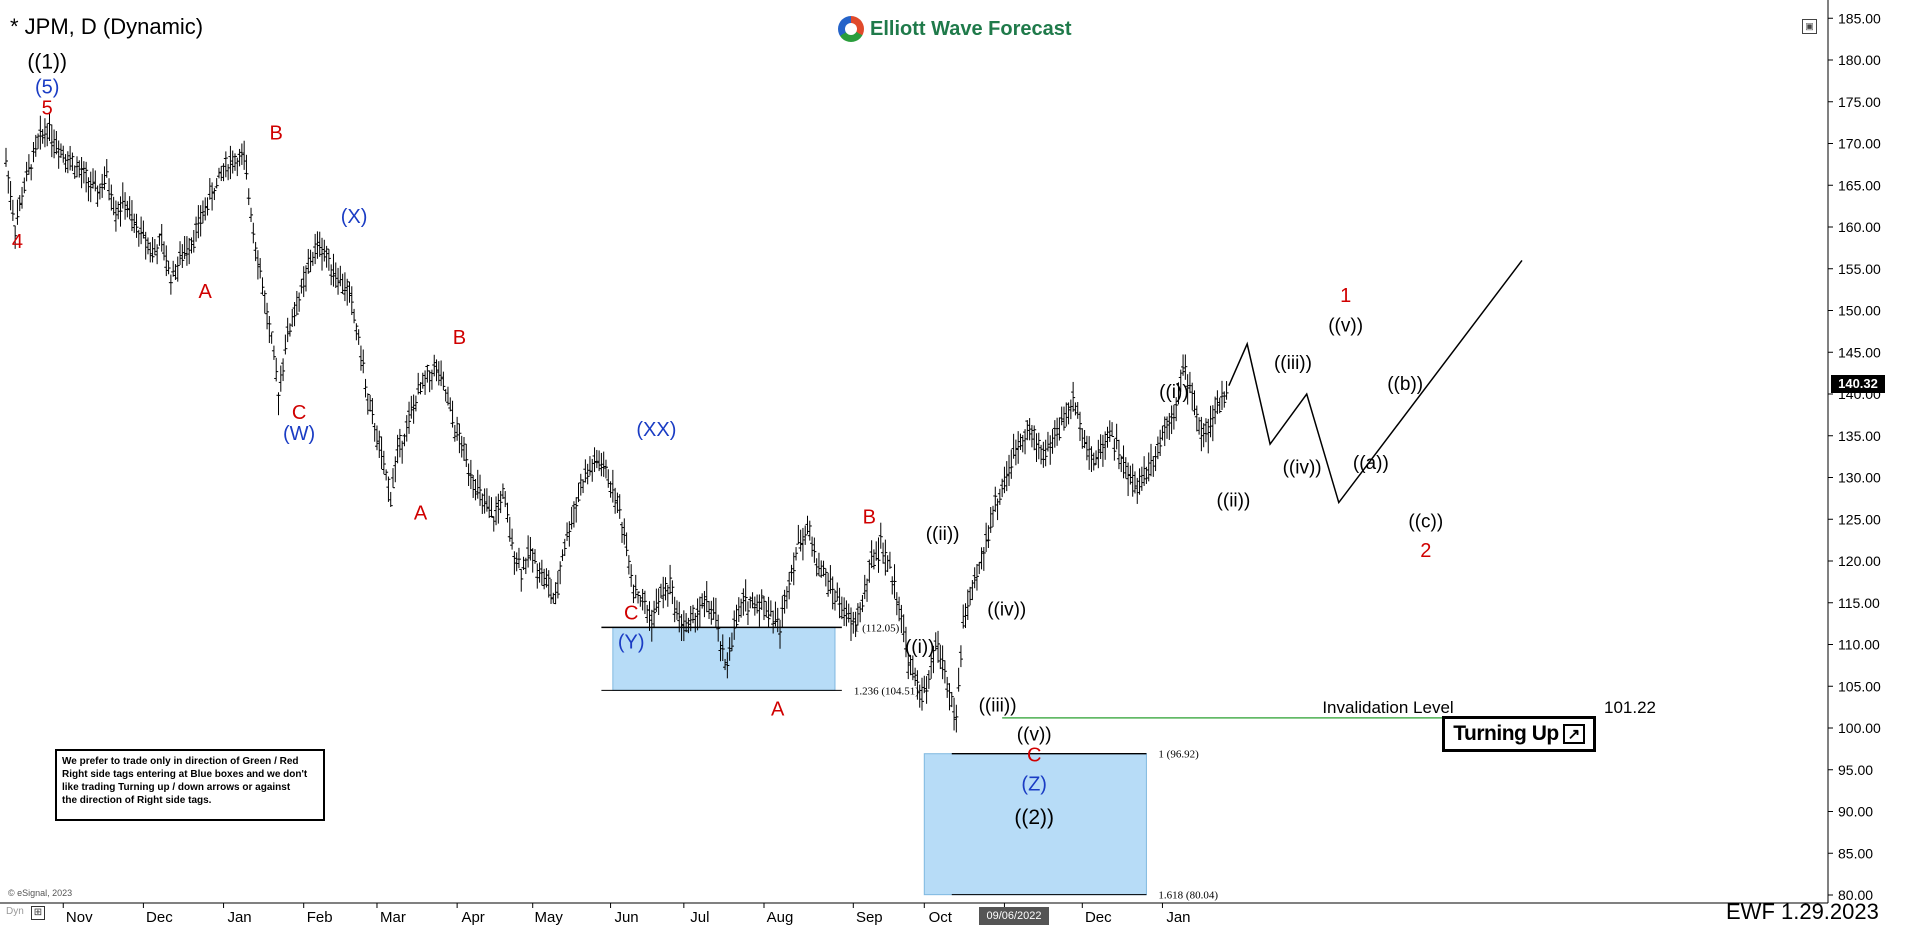 Image resolution: width=1912 pixels, height=933 pixels. Describe the element at coordinates (1855, 812) in the screenshot. I see `y-tick-label: 90.00` at that location.